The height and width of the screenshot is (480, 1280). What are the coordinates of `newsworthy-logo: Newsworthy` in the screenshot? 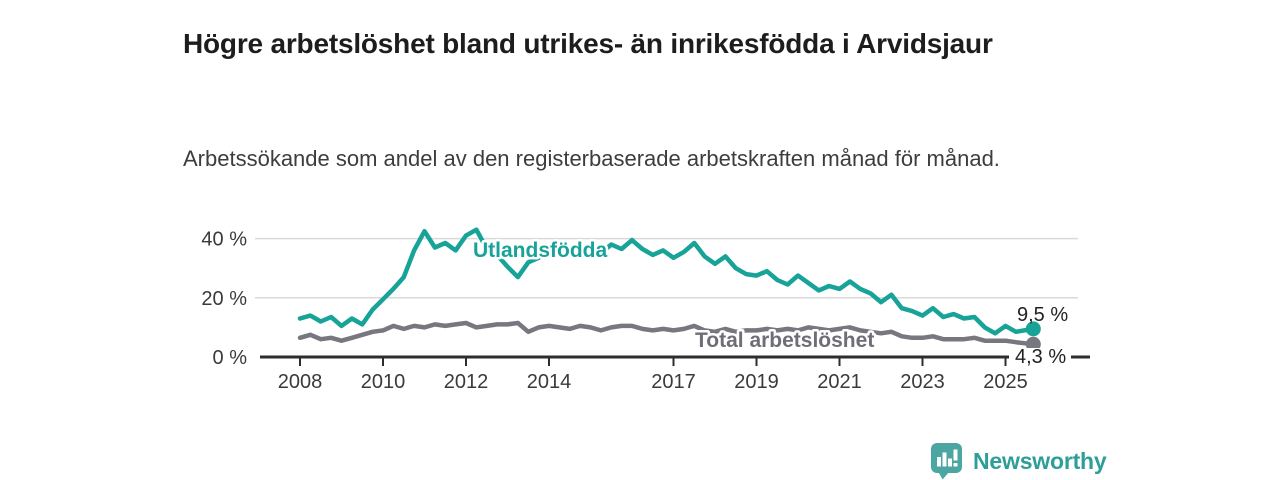 It's located at (1018, 461).